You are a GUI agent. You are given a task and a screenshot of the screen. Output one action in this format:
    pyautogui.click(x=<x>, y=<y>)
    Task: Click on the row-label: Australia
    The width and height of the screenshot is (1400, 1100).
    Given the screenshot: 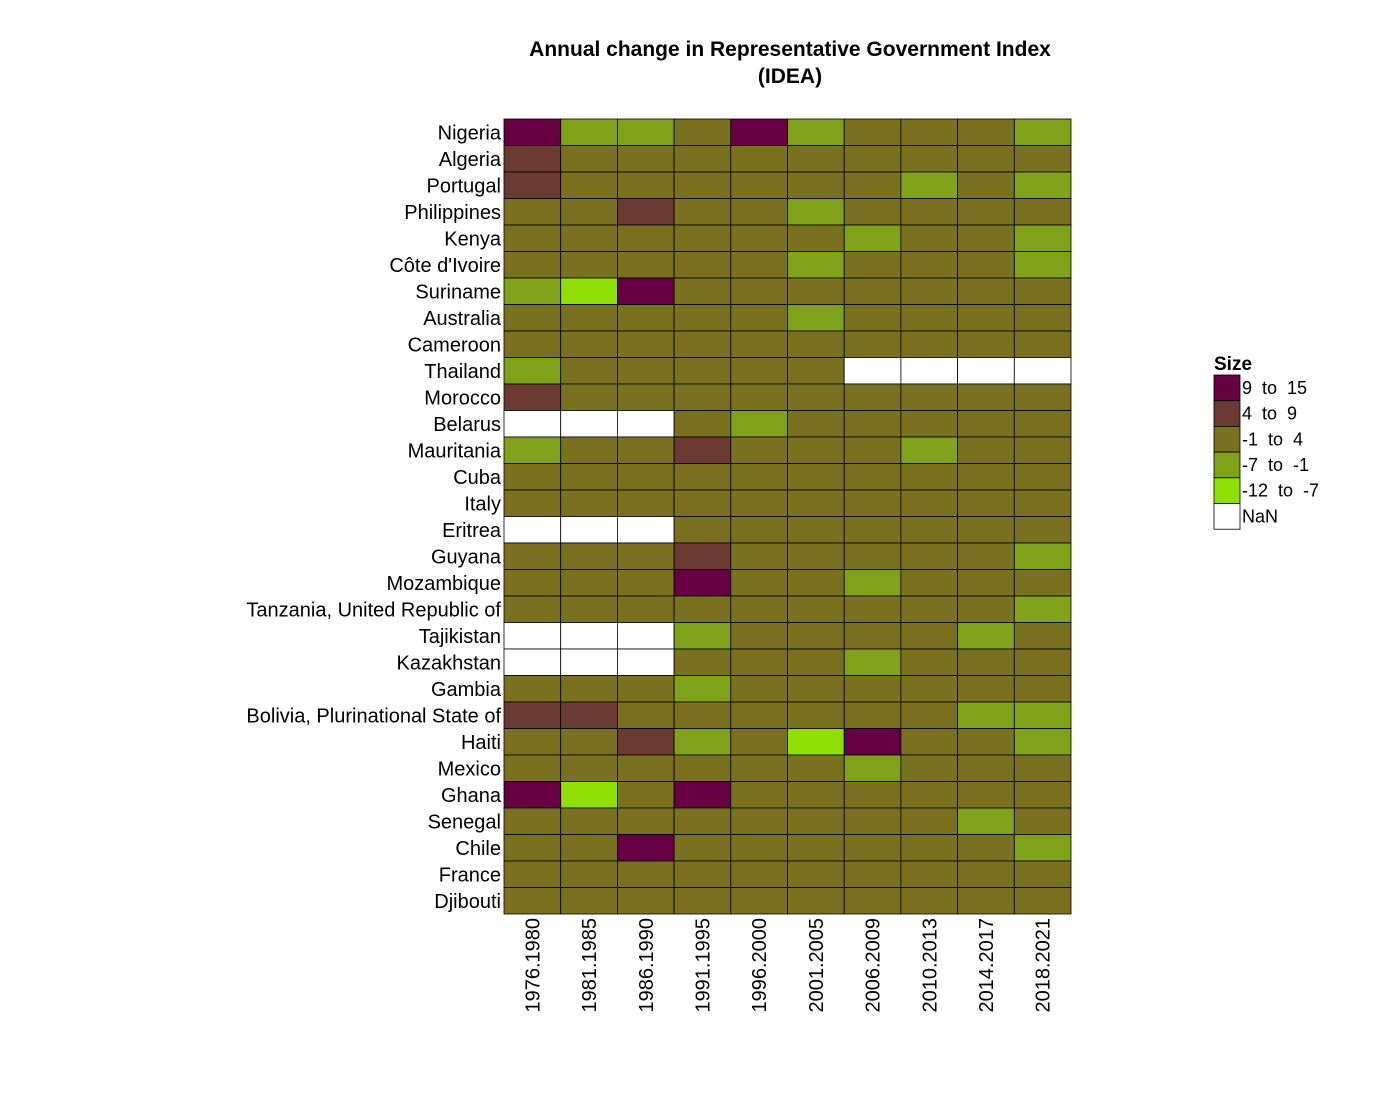 What is the action you would take?
    pyautogui.click(x=462, y=319)
    